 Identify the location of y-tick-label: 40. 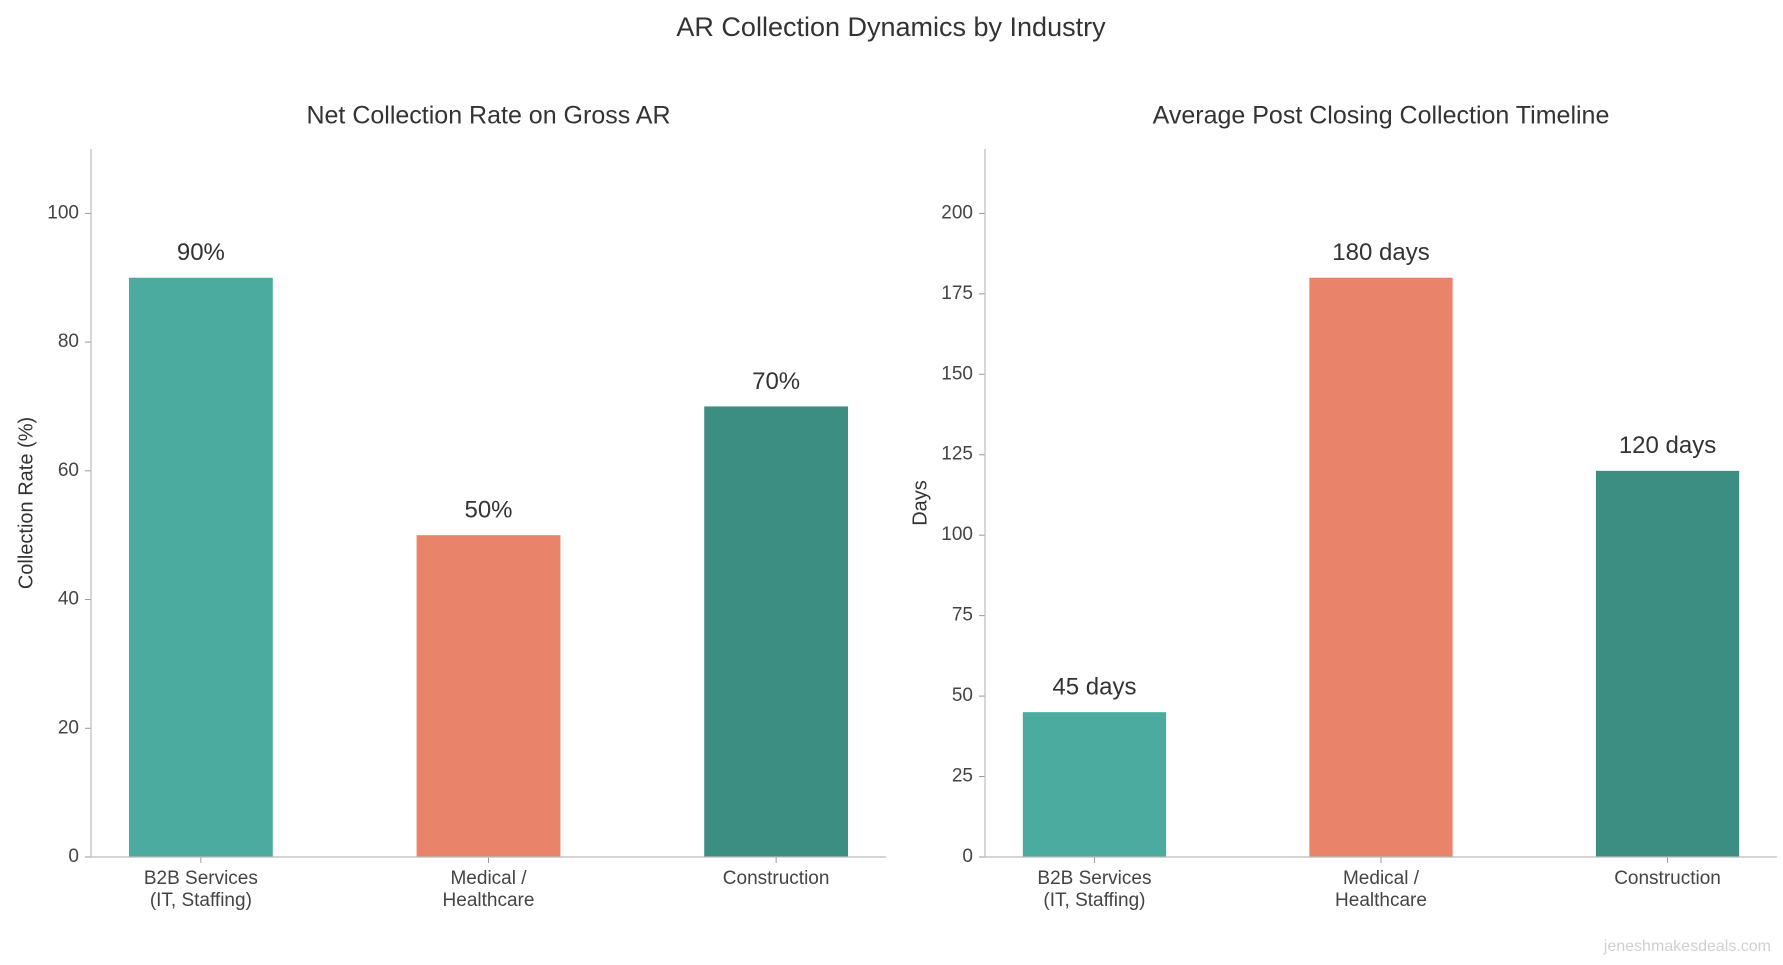
(68, 599).